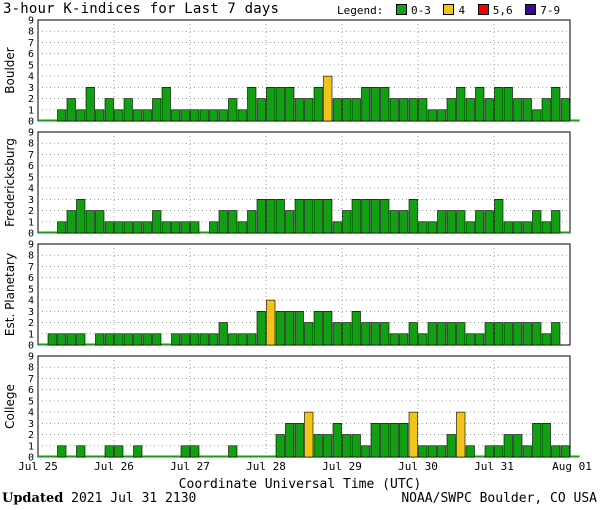 Image resolution: width=600 pixels, height=510 pixels. I want to click on y-tick-label: 3, so click(31, 88).